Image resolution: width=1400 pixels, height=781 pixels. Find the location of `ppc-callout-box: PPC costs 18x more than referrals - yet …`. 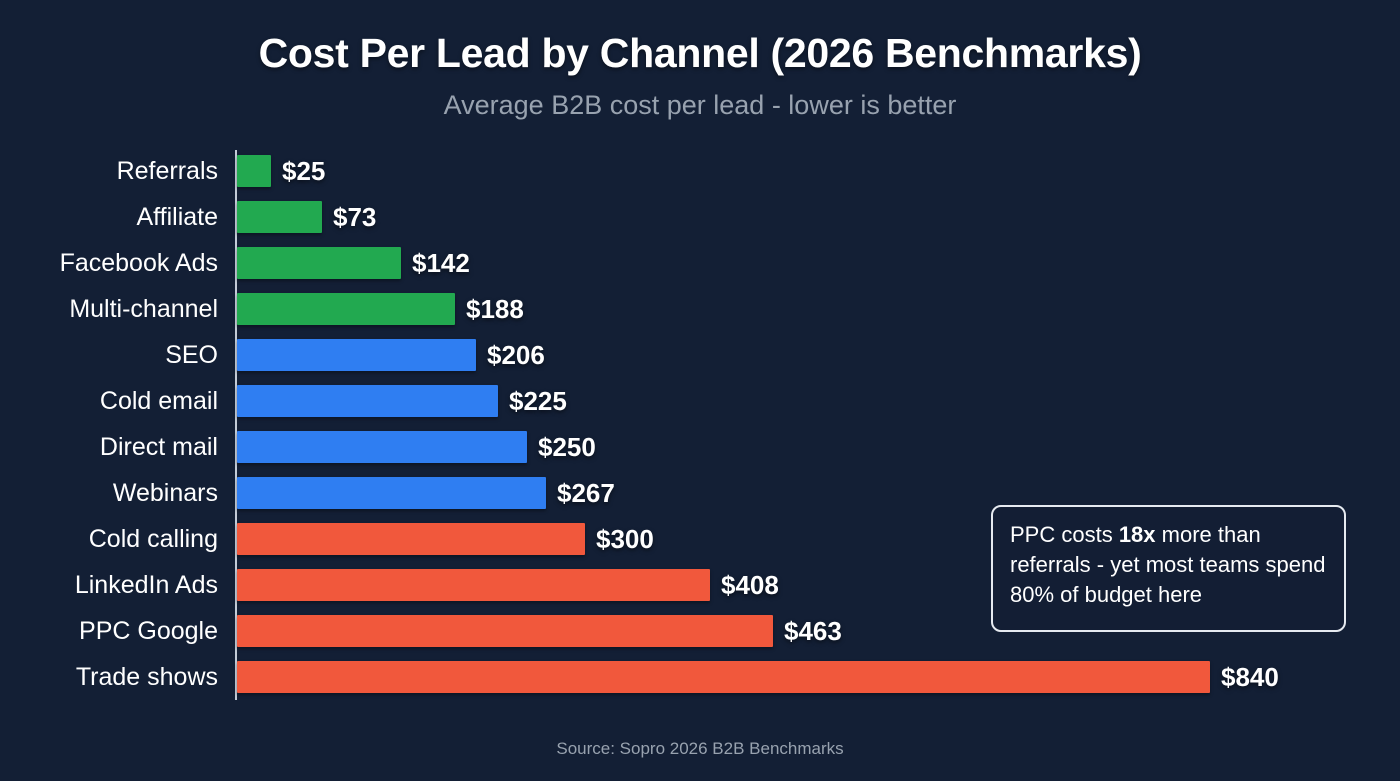

ppc-callout-box: PPC costs 18x more than referrals - yet … is located at coordinates (1168, 568).